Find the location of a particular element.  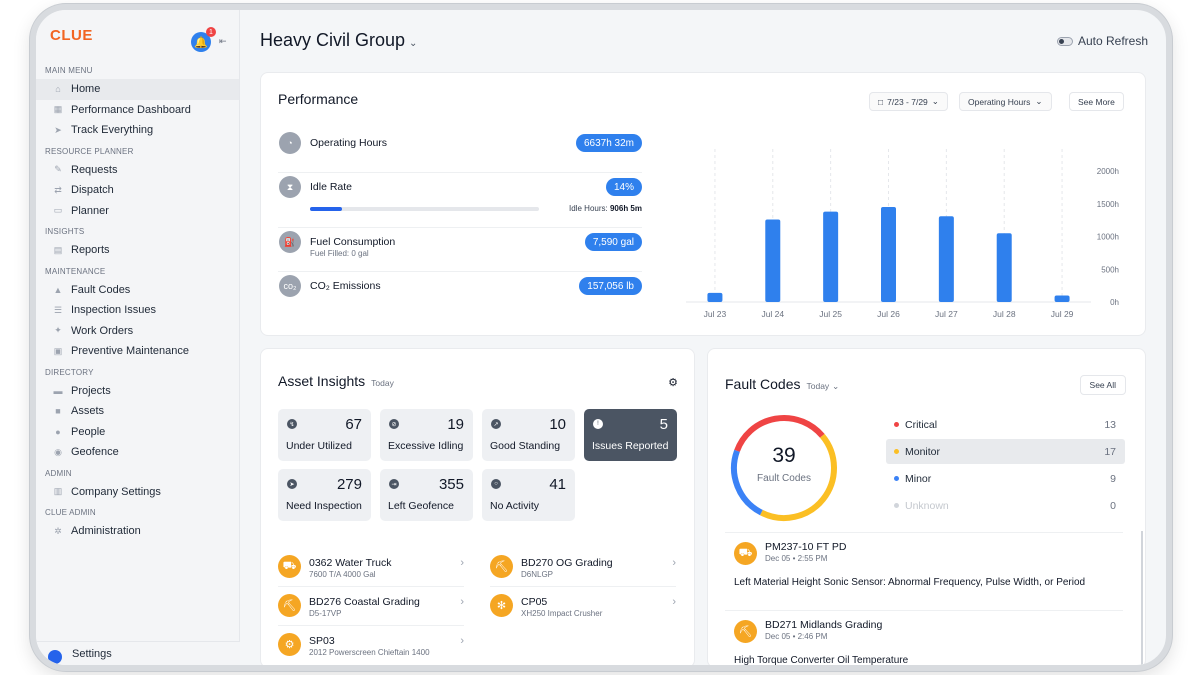

sidebar-item-home: ⌂ Home is located at coordinates (137, 89).